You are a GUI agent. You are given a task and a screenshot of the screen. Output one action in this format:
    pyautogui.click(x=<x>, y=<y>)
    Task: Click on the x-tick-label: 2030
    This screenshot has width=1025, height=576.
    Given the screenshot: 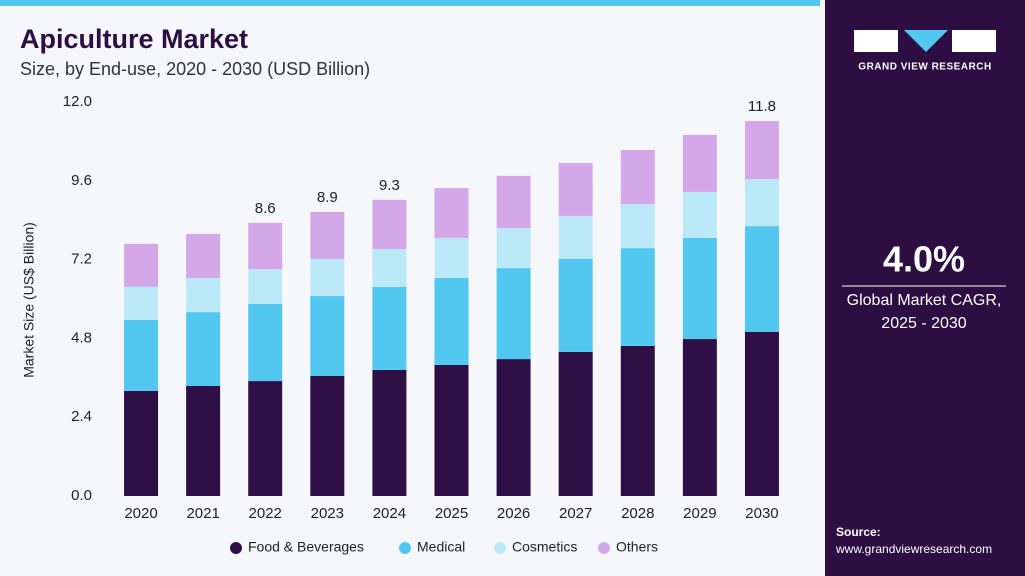 What is the action you would take?
    pyautogui.click(x=761, y=513)
    